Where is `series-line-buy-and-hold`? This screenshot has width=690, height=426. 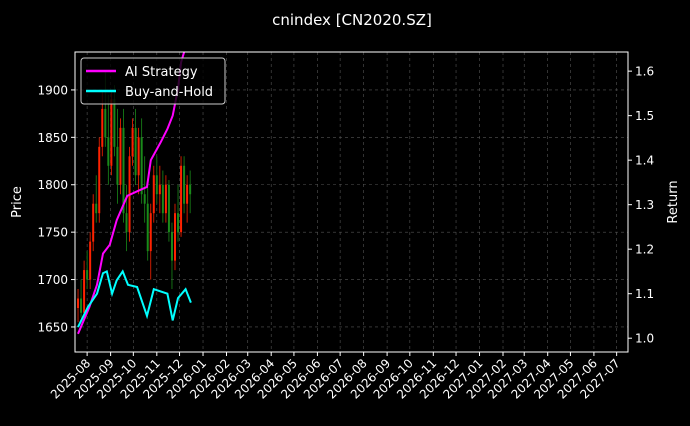
series-line-buy-and-hold is located at coordinates (134, 298).